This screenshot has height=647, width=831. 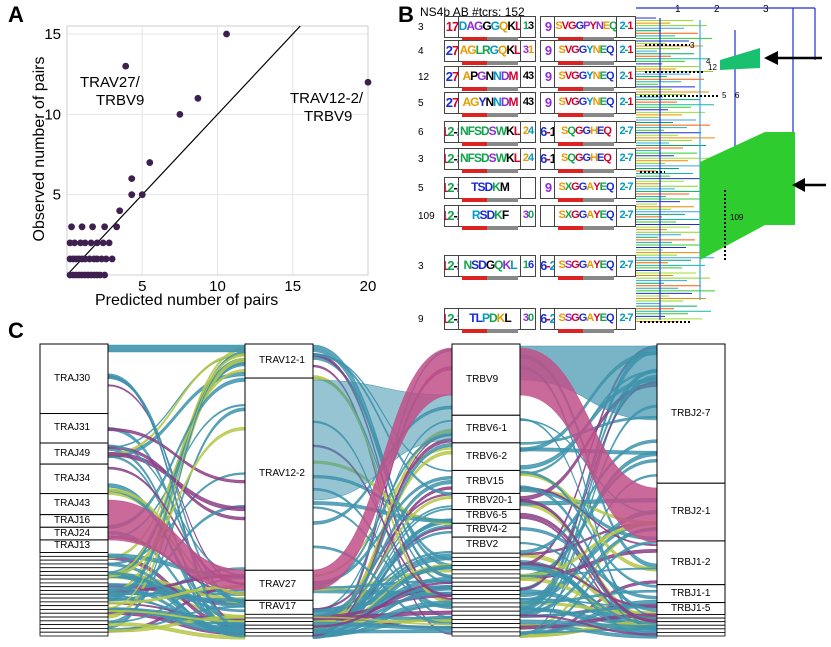 I want to click on tree-node-count: 109, so click(x=737, y=217).